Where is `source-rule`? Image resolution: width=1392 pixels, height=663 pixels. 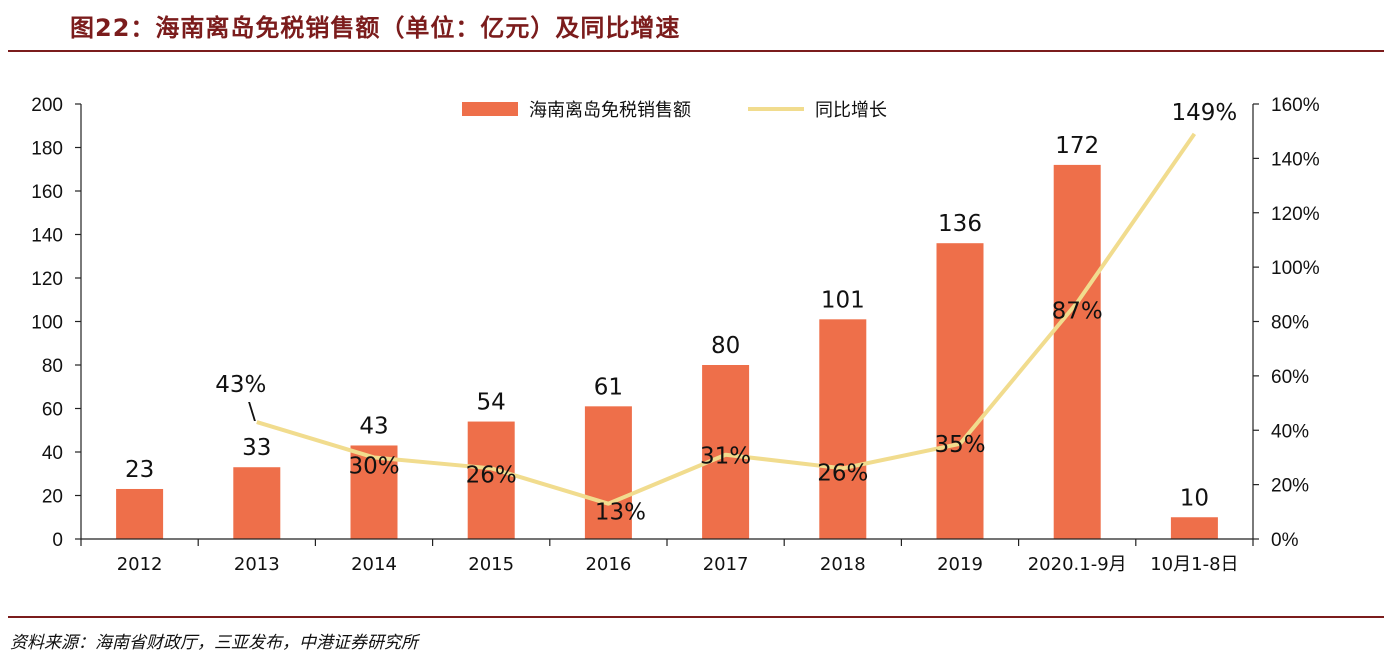
source-rule is located at coordinates (696, 617).